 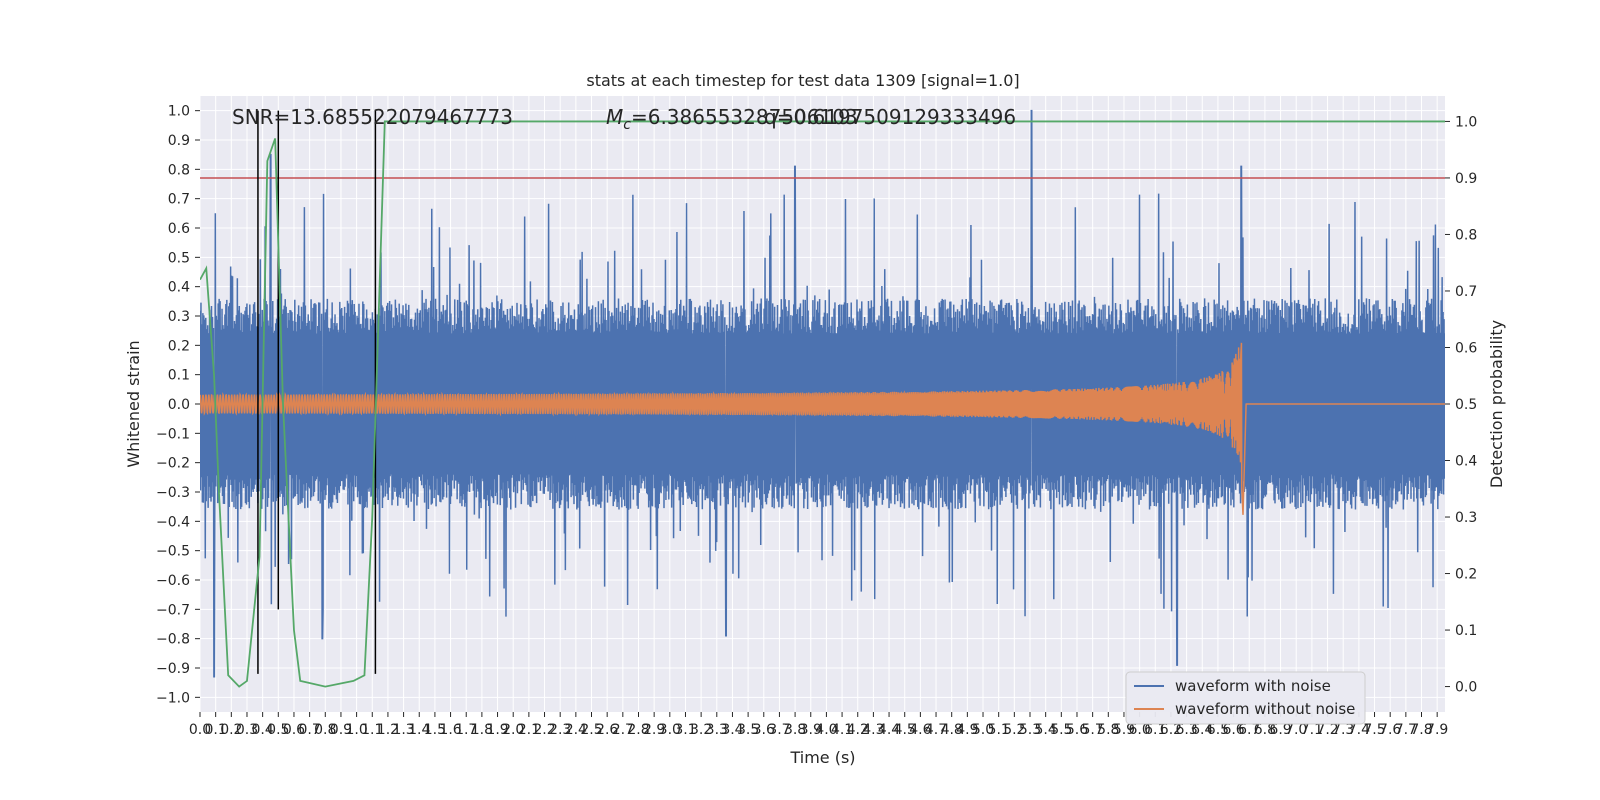 What do you see at coordinates (905, 730) in the screenshot?
I see `x-tick-label: 4.5` at bounding box center [905, 730].